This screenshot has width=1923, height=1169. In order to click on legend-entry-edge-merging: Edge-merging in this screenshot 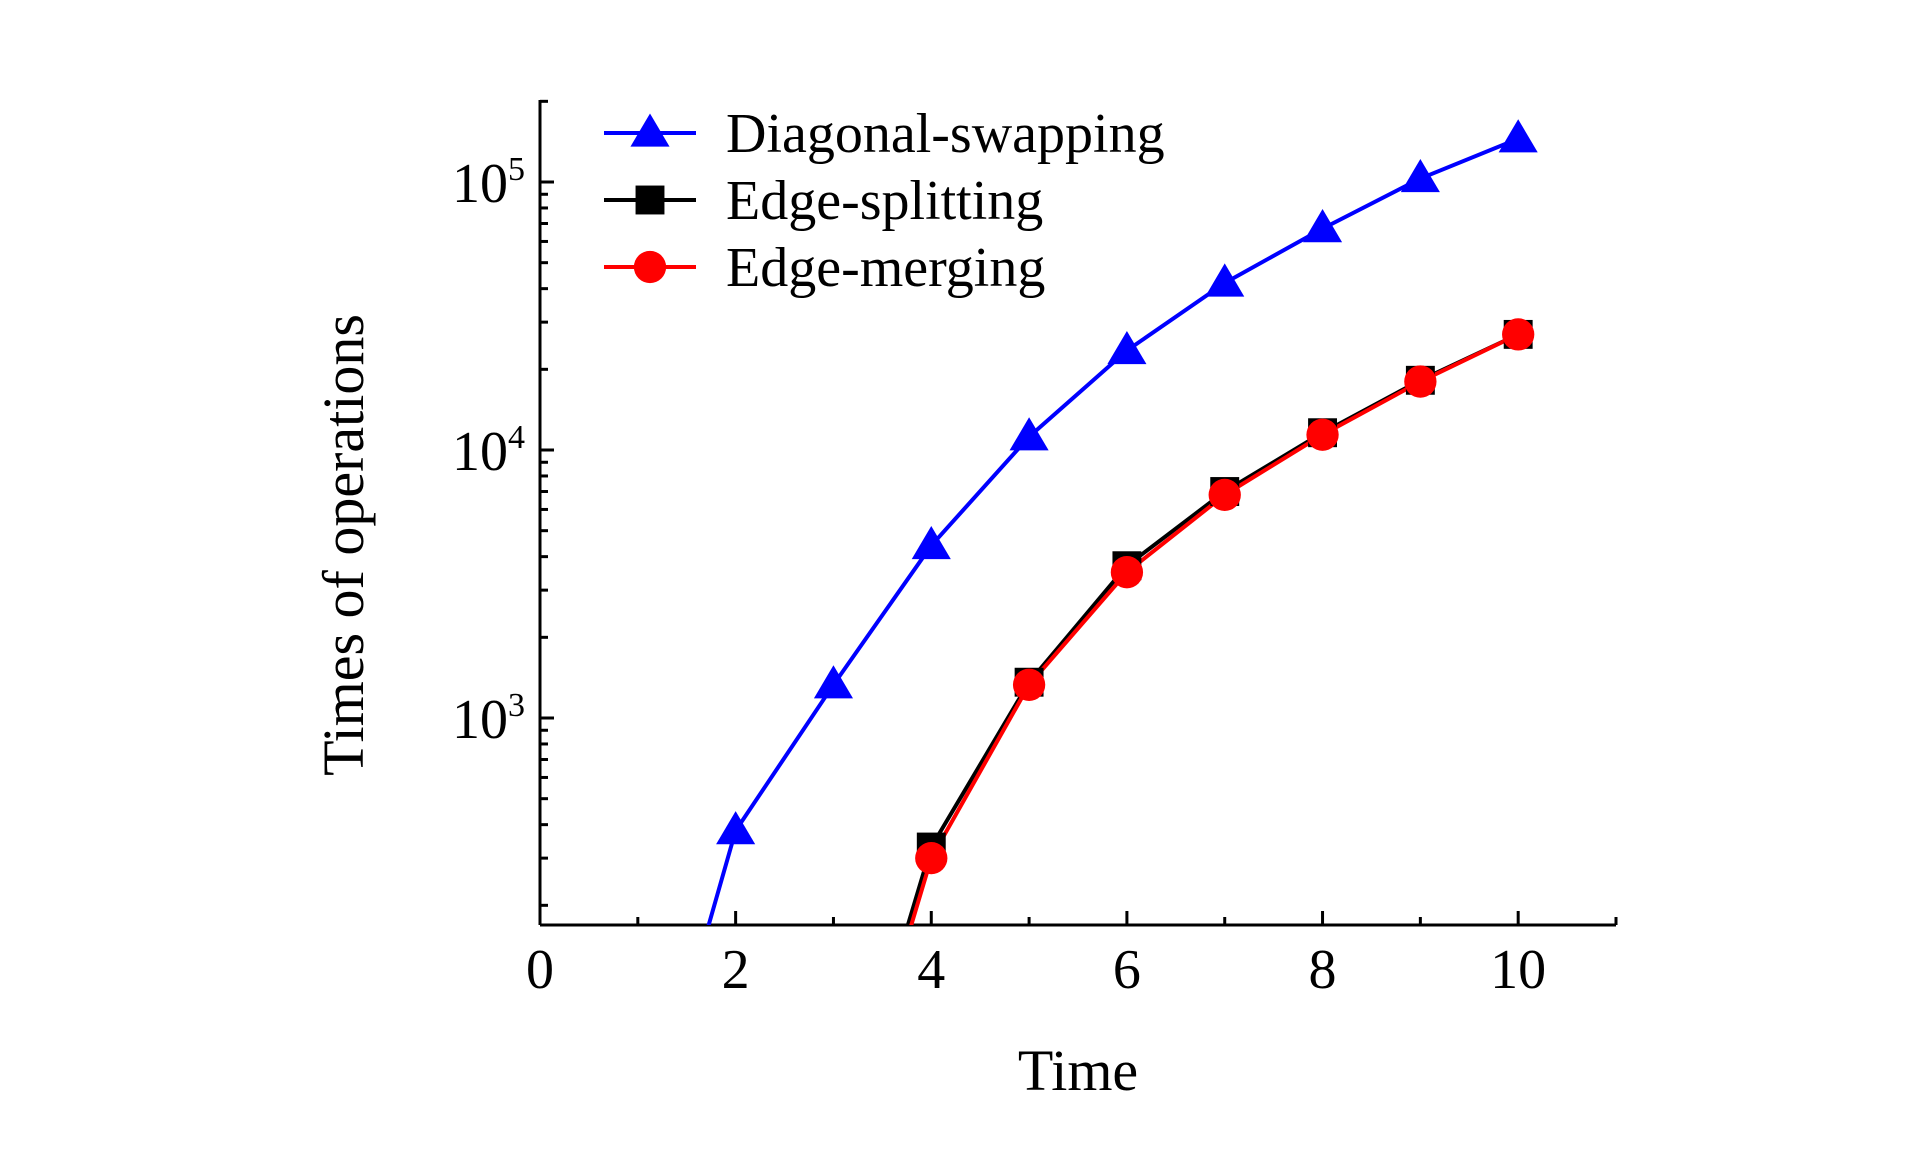, I will do `click(824, 268)`.